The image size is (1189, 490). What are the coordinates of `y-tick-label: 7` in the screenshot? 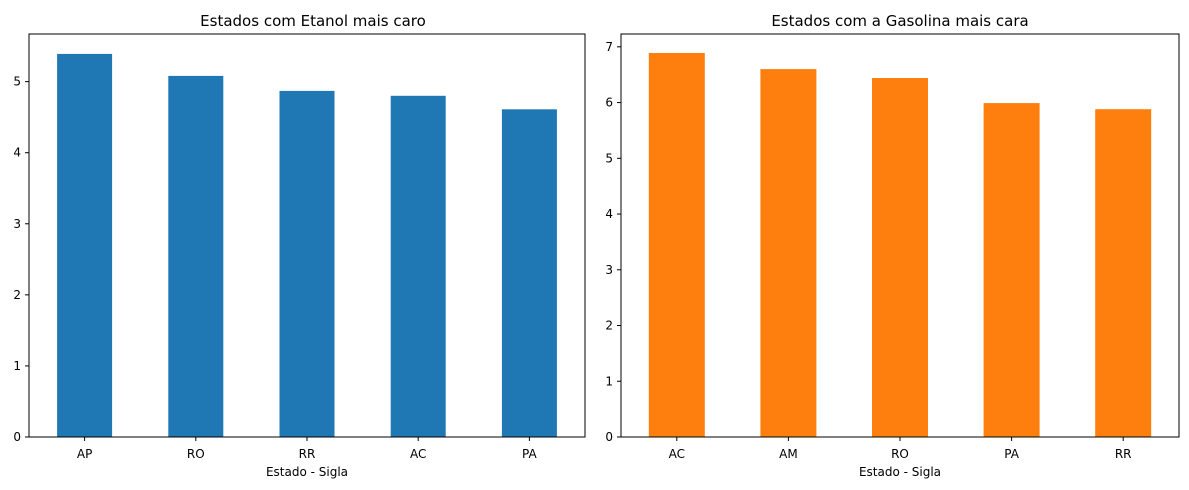 It's located at (609, 47).